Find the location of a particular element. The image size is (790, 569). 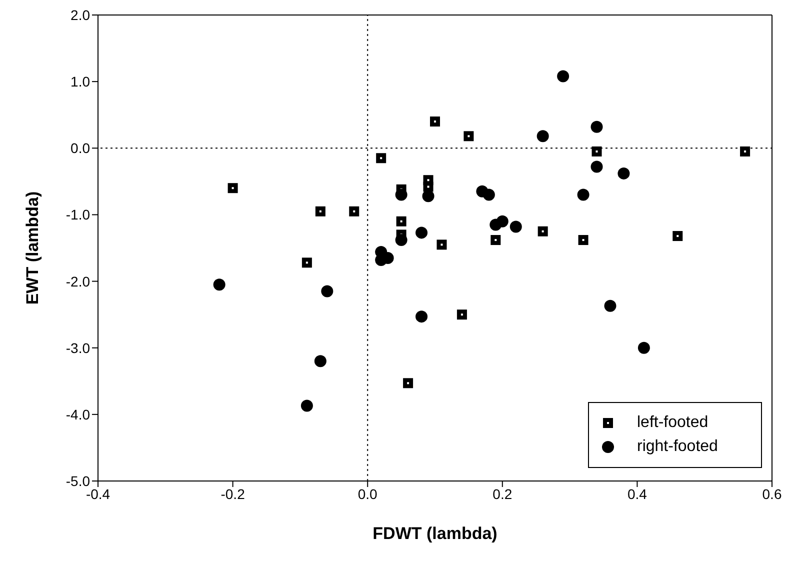

y-axis-title: EWT (lambda) is located at coordinates (32, 248).